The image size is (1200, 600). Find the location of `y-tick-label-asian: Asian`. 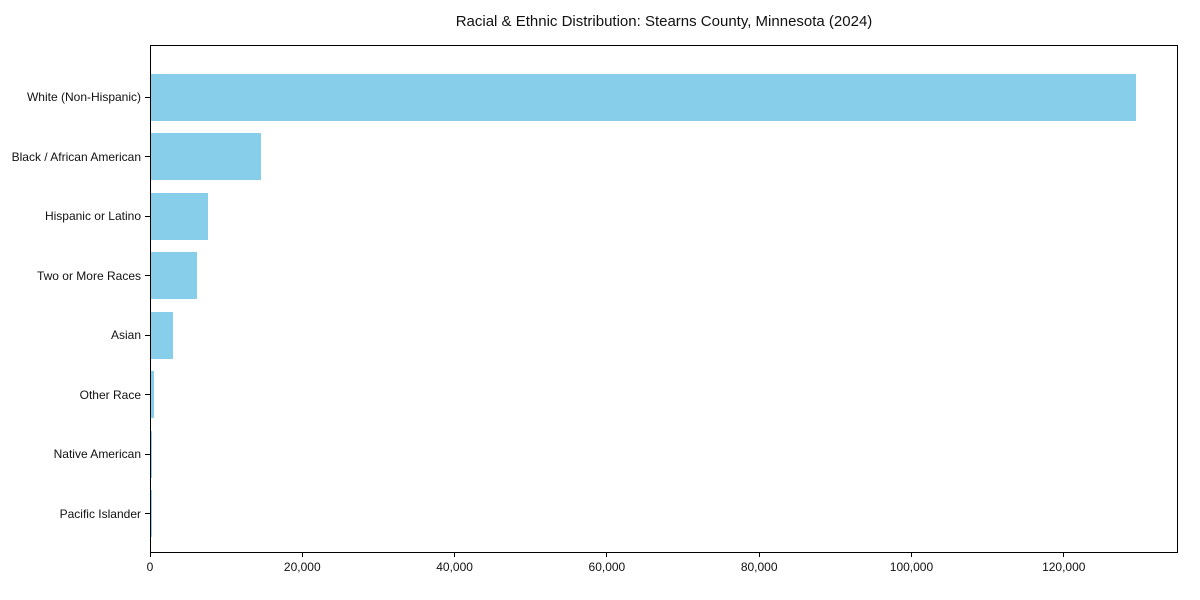

y-tick-label-asian: Asian is located at coordinates (125, 335).